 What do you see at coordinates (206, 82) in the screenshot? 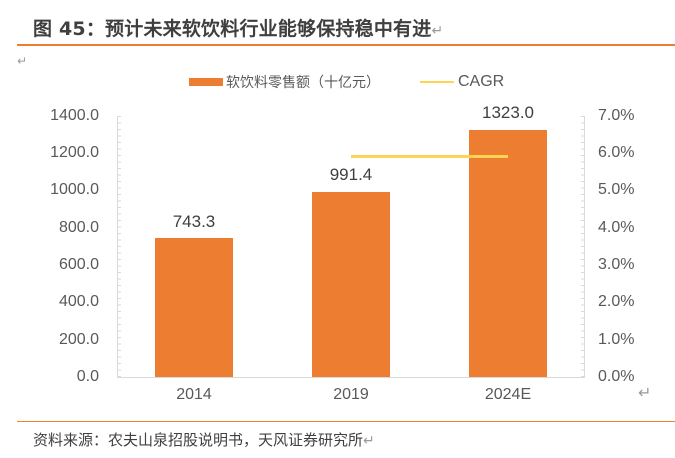
I see `legend-bar-swatch-icon` at bounding box center [206, 82].